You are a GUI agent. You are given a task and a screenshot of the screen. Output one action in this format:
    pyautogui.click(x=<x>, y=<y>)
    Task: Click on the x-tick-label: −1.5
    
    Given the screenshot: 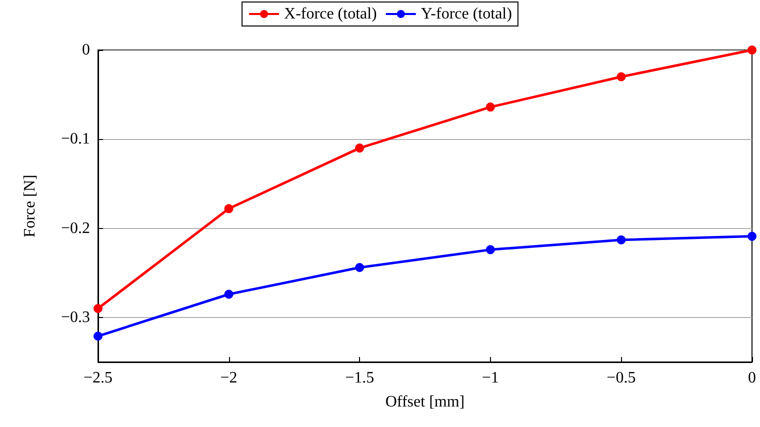 What is the action you would take?
    pyautogui.click(x=359, y=378)
    